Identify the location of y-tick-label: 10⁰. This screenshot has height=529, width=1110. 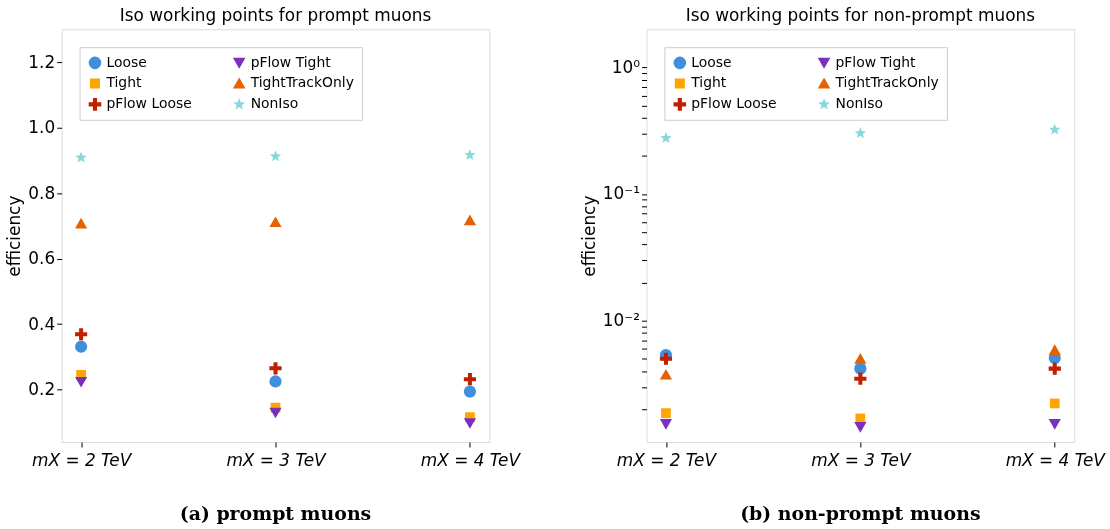
(626, 66).